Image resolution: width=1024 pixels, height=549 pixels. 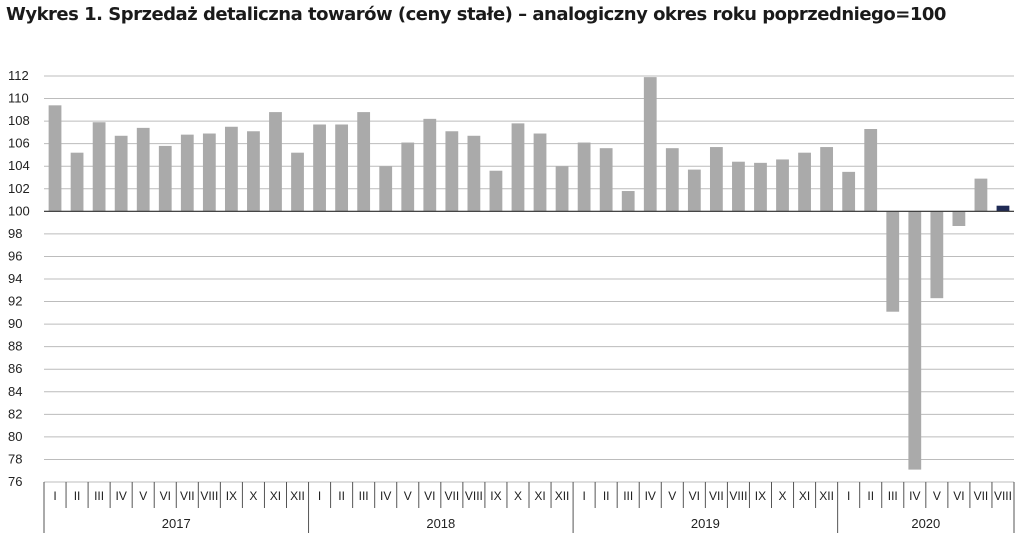 What do you see at coordinates (15, 278) in the screenshot?
I see `y-tick-label: 94` at bounding box center [15, 278].